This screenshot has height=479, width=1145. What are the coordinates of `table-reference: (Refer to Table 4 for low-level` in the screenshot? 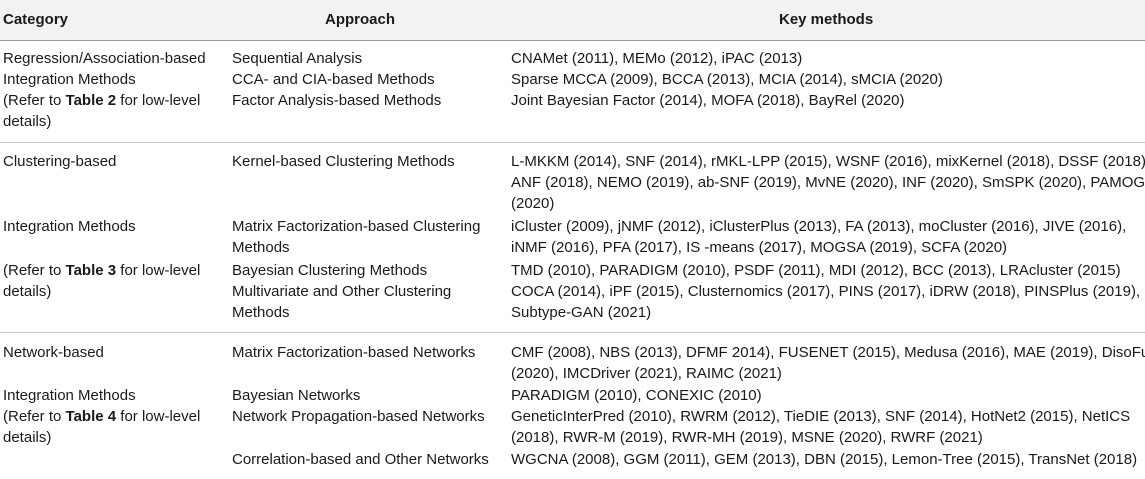 It's located at (102, 416).